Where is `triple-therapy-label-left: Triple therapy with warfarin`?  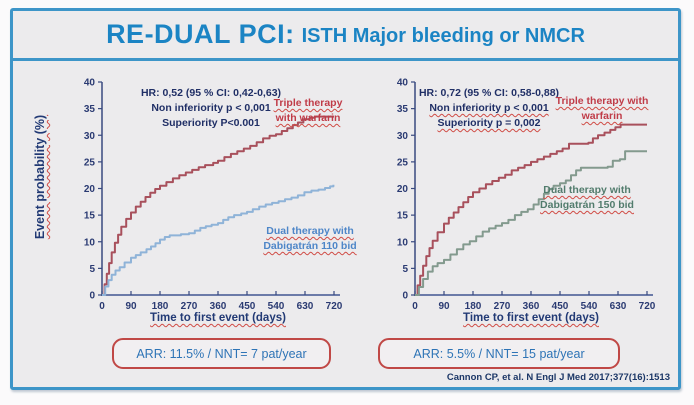 triple-therapy-label-left: Triple therapy with warfarin is located at coordinates (308, 110).